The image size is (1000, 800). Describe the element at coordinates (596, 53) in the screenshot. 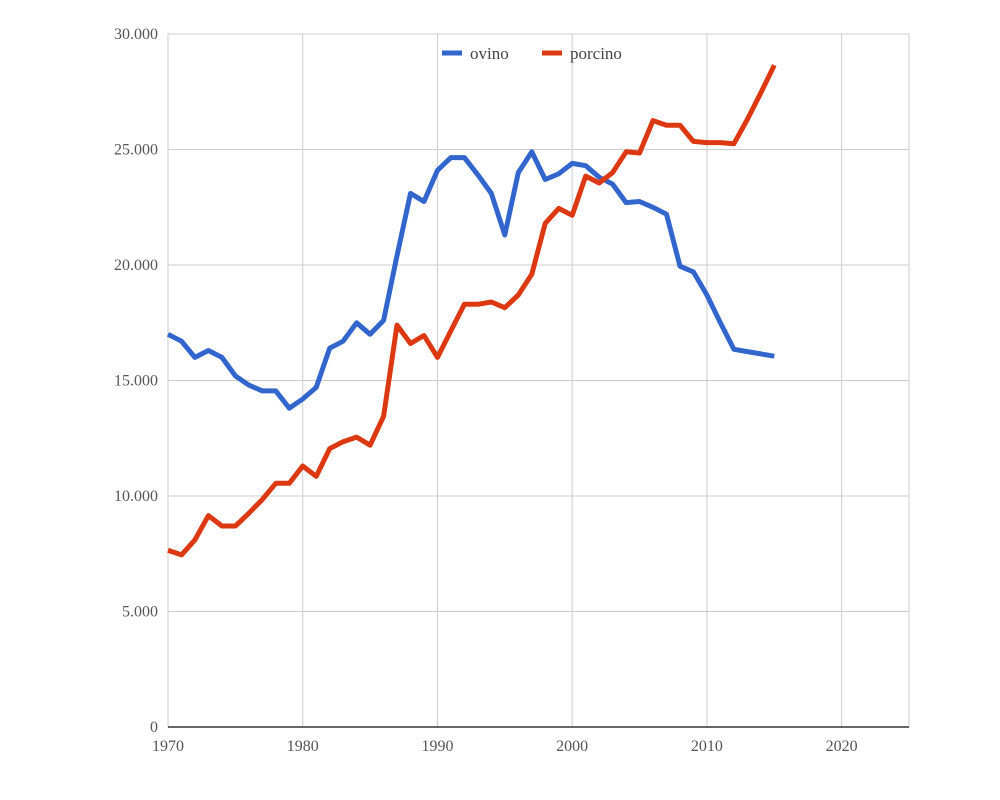

I see `legend-label: porcino` at that location.